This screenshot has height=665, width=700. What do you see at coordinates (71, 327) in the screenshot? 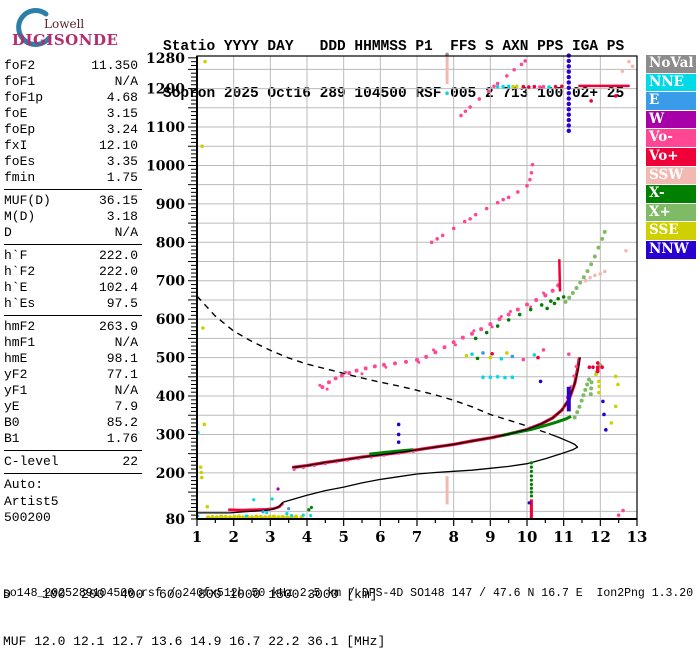
I see `param-row: hmF2 263.9` at bounding box center [71, 327].